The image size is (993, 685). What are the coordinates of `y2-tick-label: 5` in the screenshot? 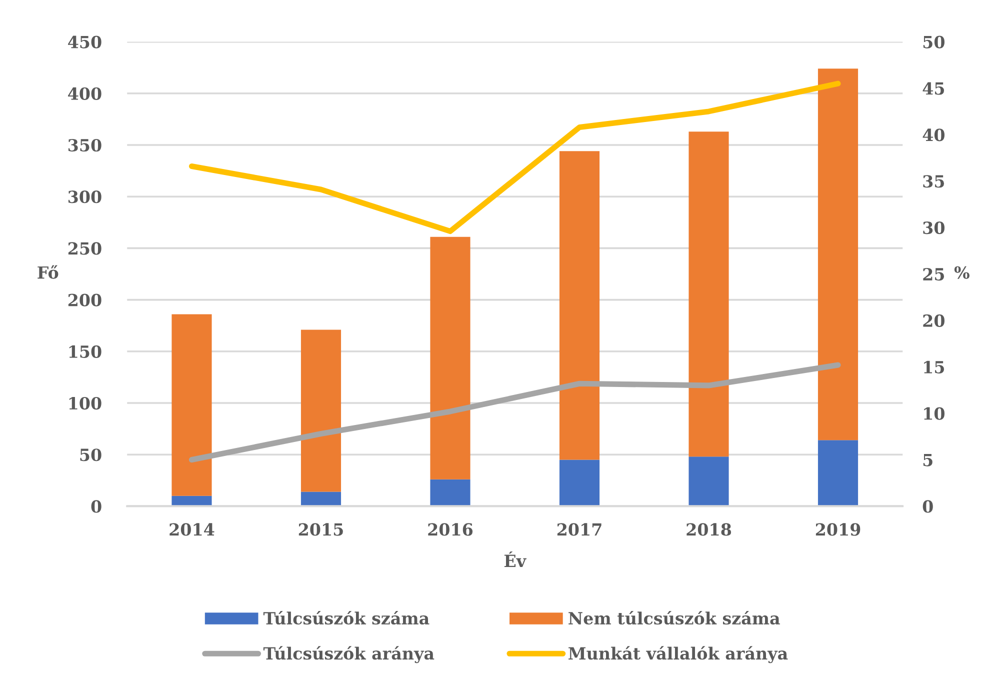 It's located at (927, 460).